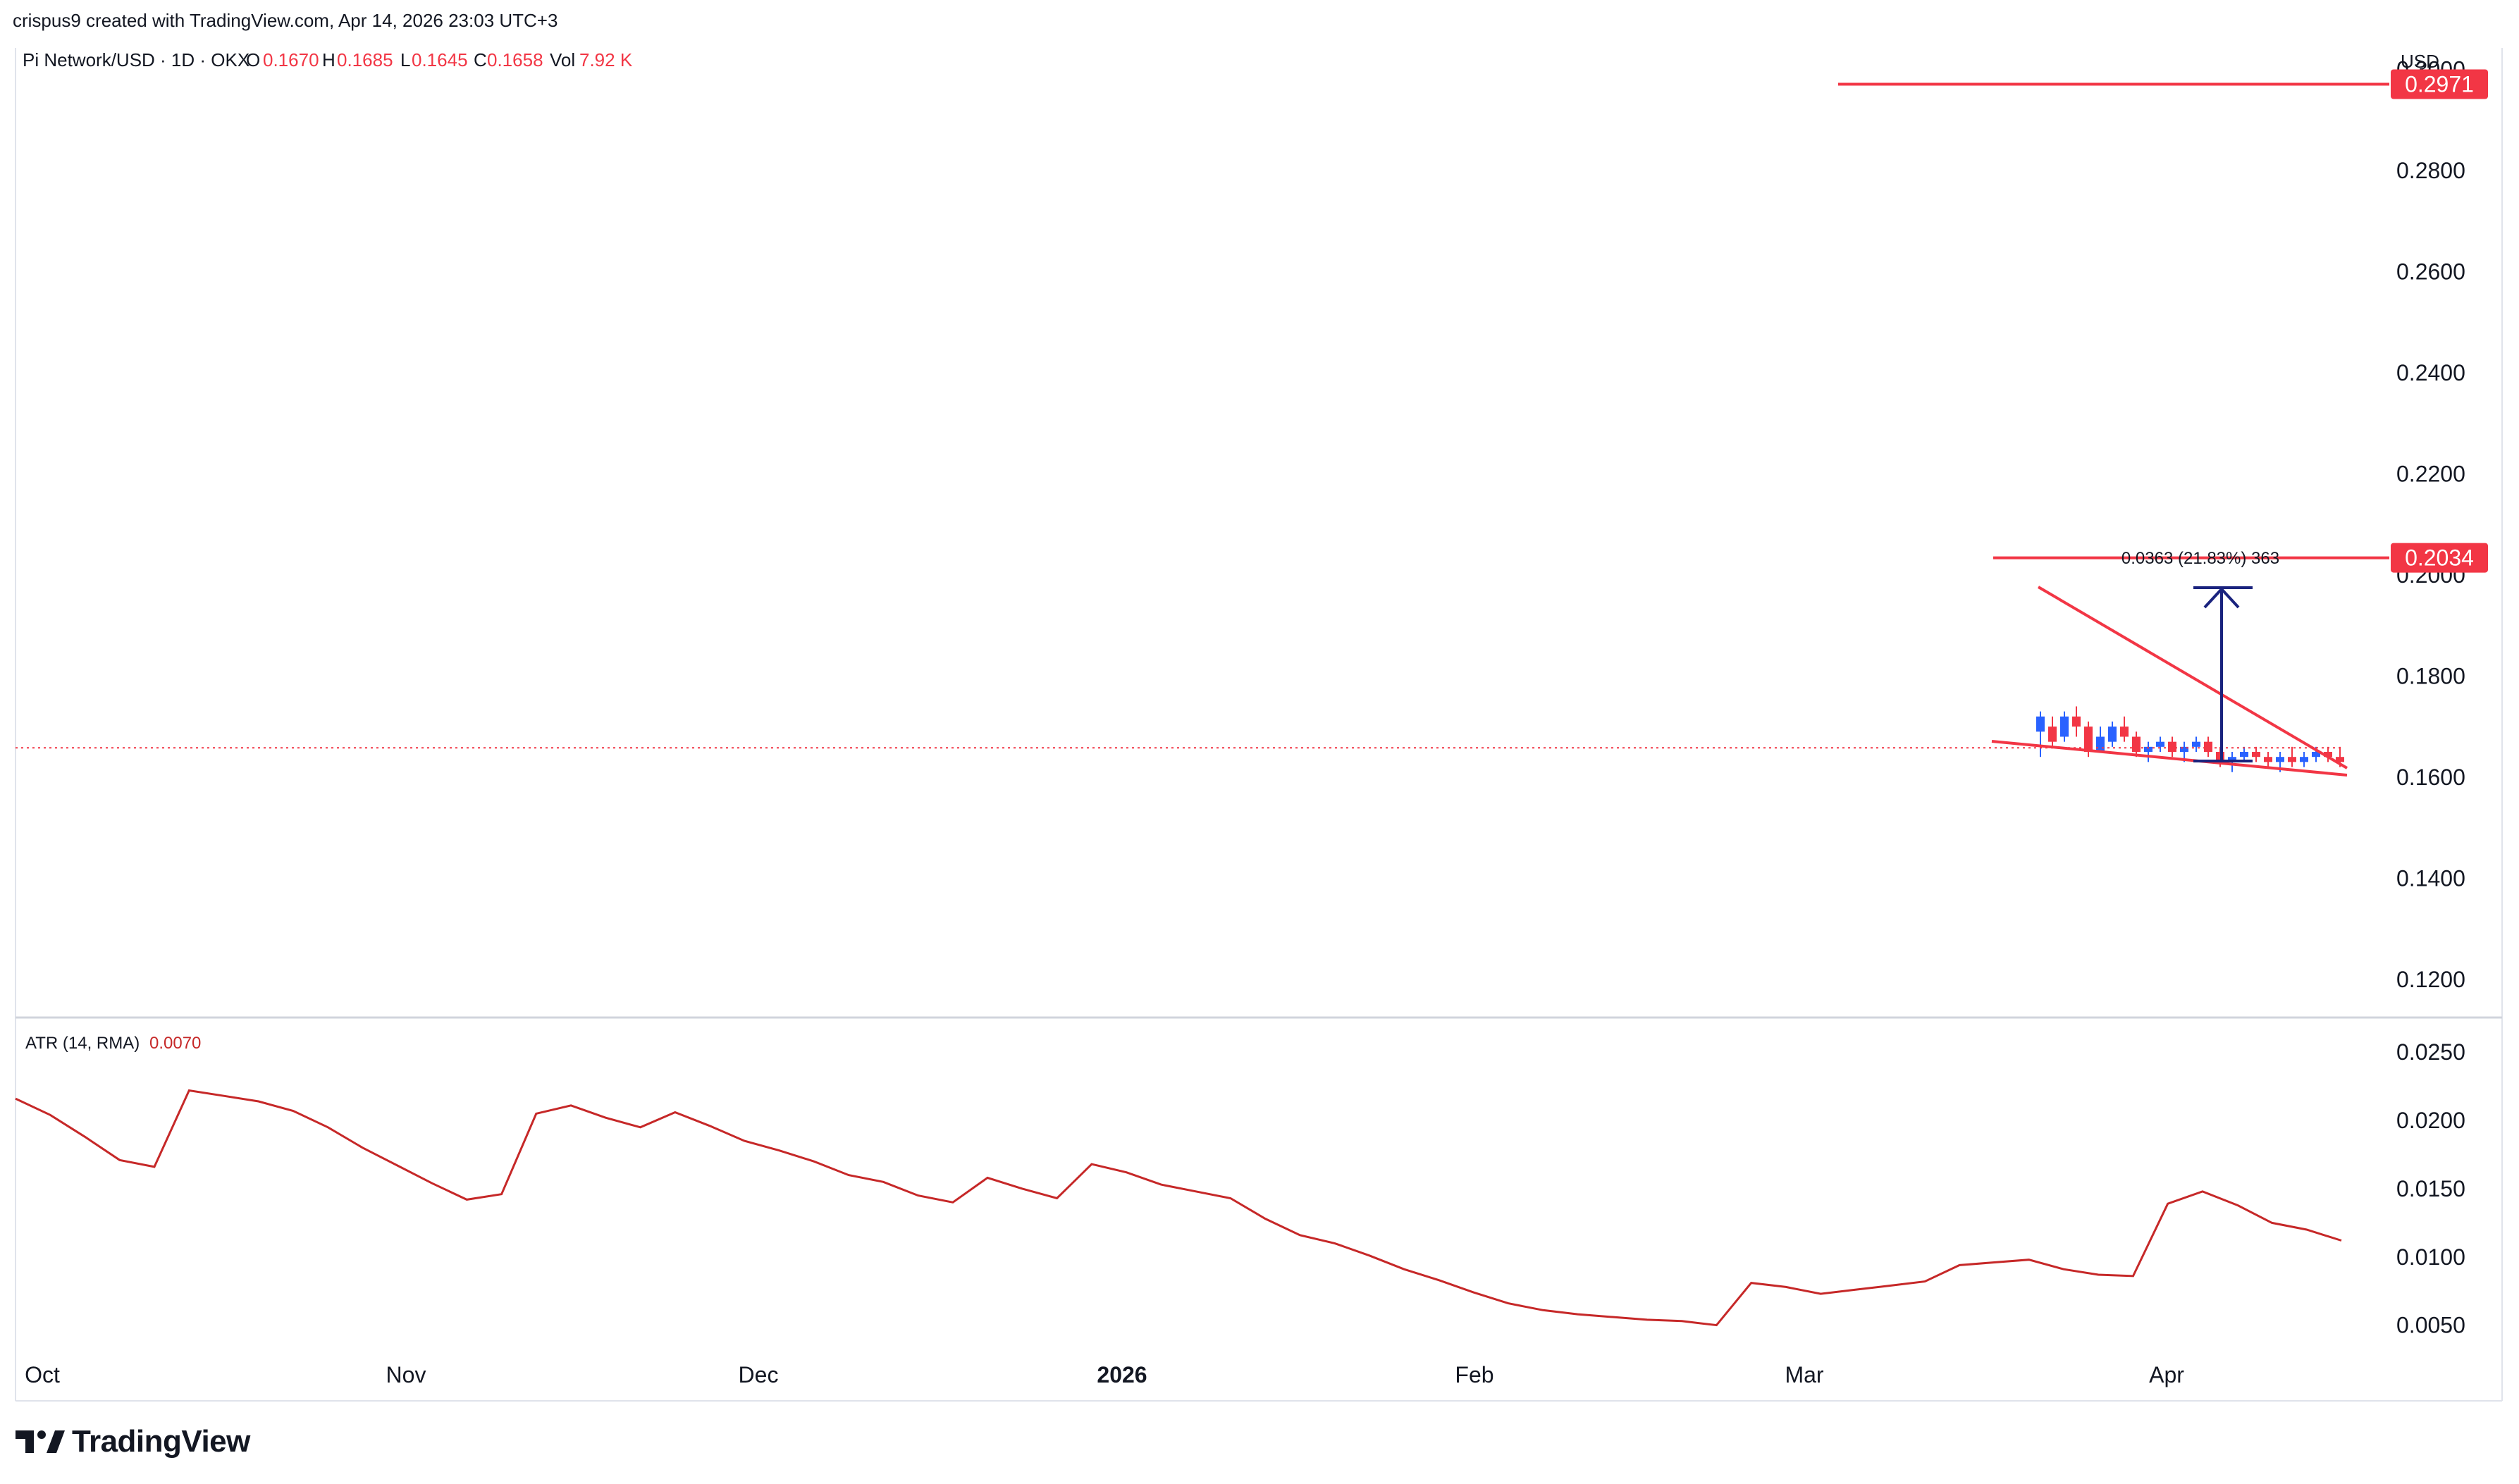 This screenshot has width=2519, height=1484. Describe the element at coordinates (2430, 675) in the screenshot. I see `price-tick-label: 0.1800` at that location.